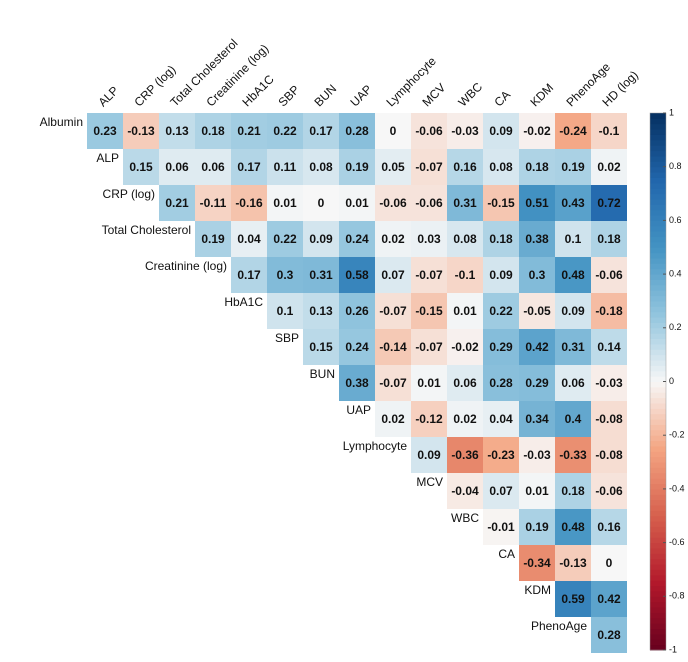 The image size is (688, 662). I want to click on cell-value: 0.15, so click(321, 347).